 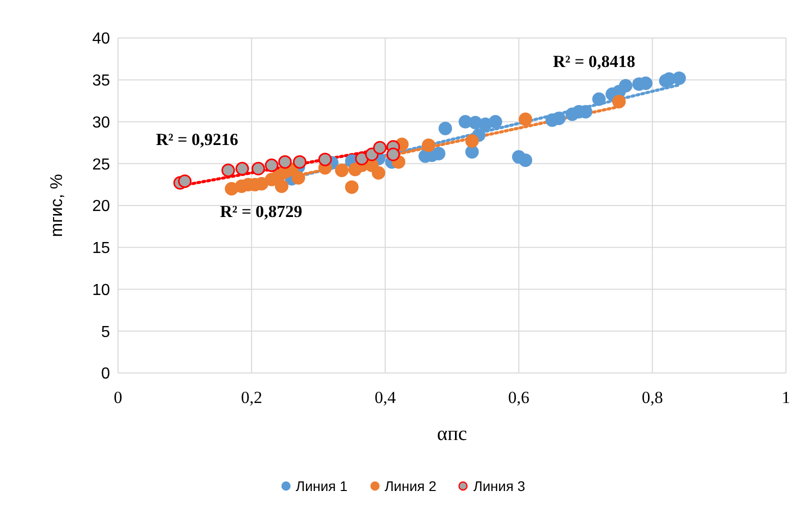 I want to click on x-tick-label: 0,6, so click(x=519, y=398).